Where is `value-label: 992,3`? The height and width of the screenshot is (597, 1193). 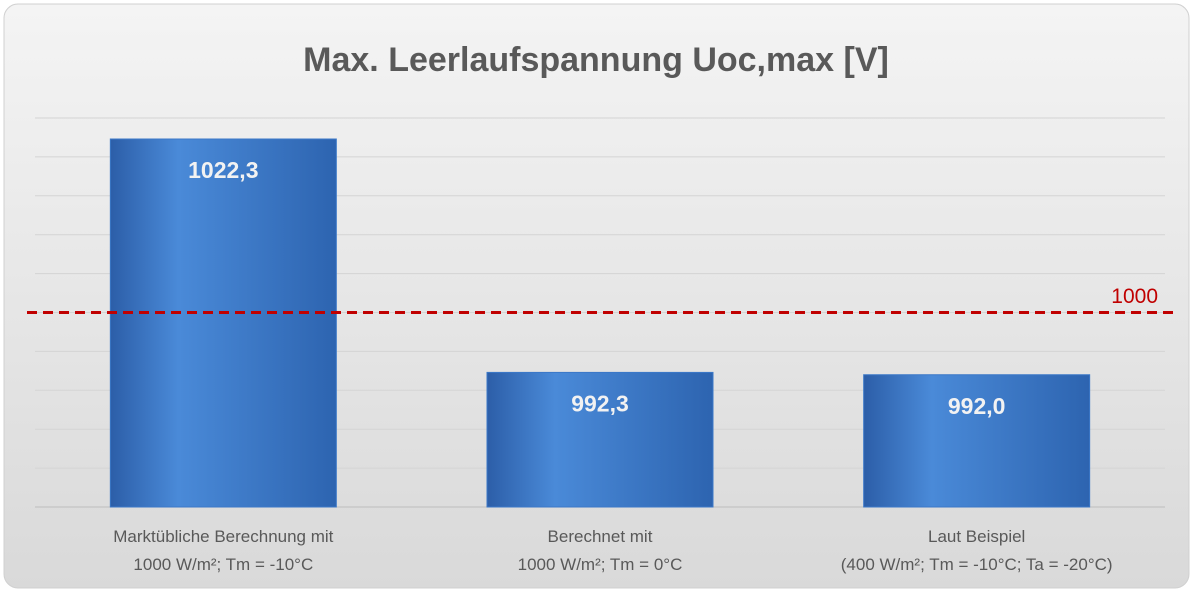 value-label: 992,3 is located at coordinates (600, 403).